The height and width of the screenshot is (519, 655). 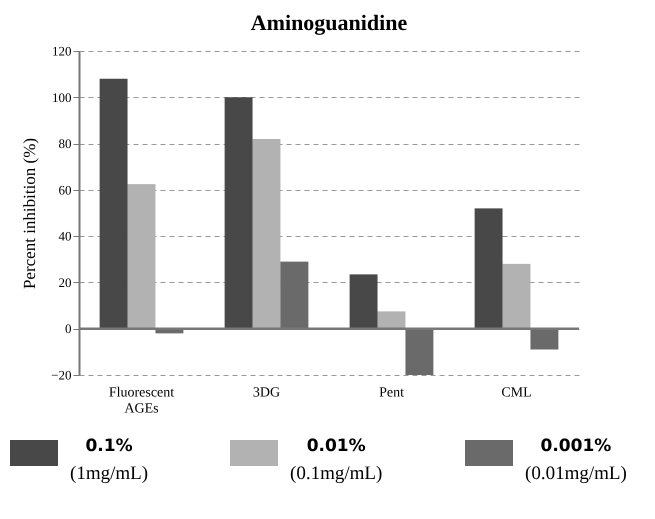 I want to click on x-tick-label: 3DG, so click(x=266, y=393).